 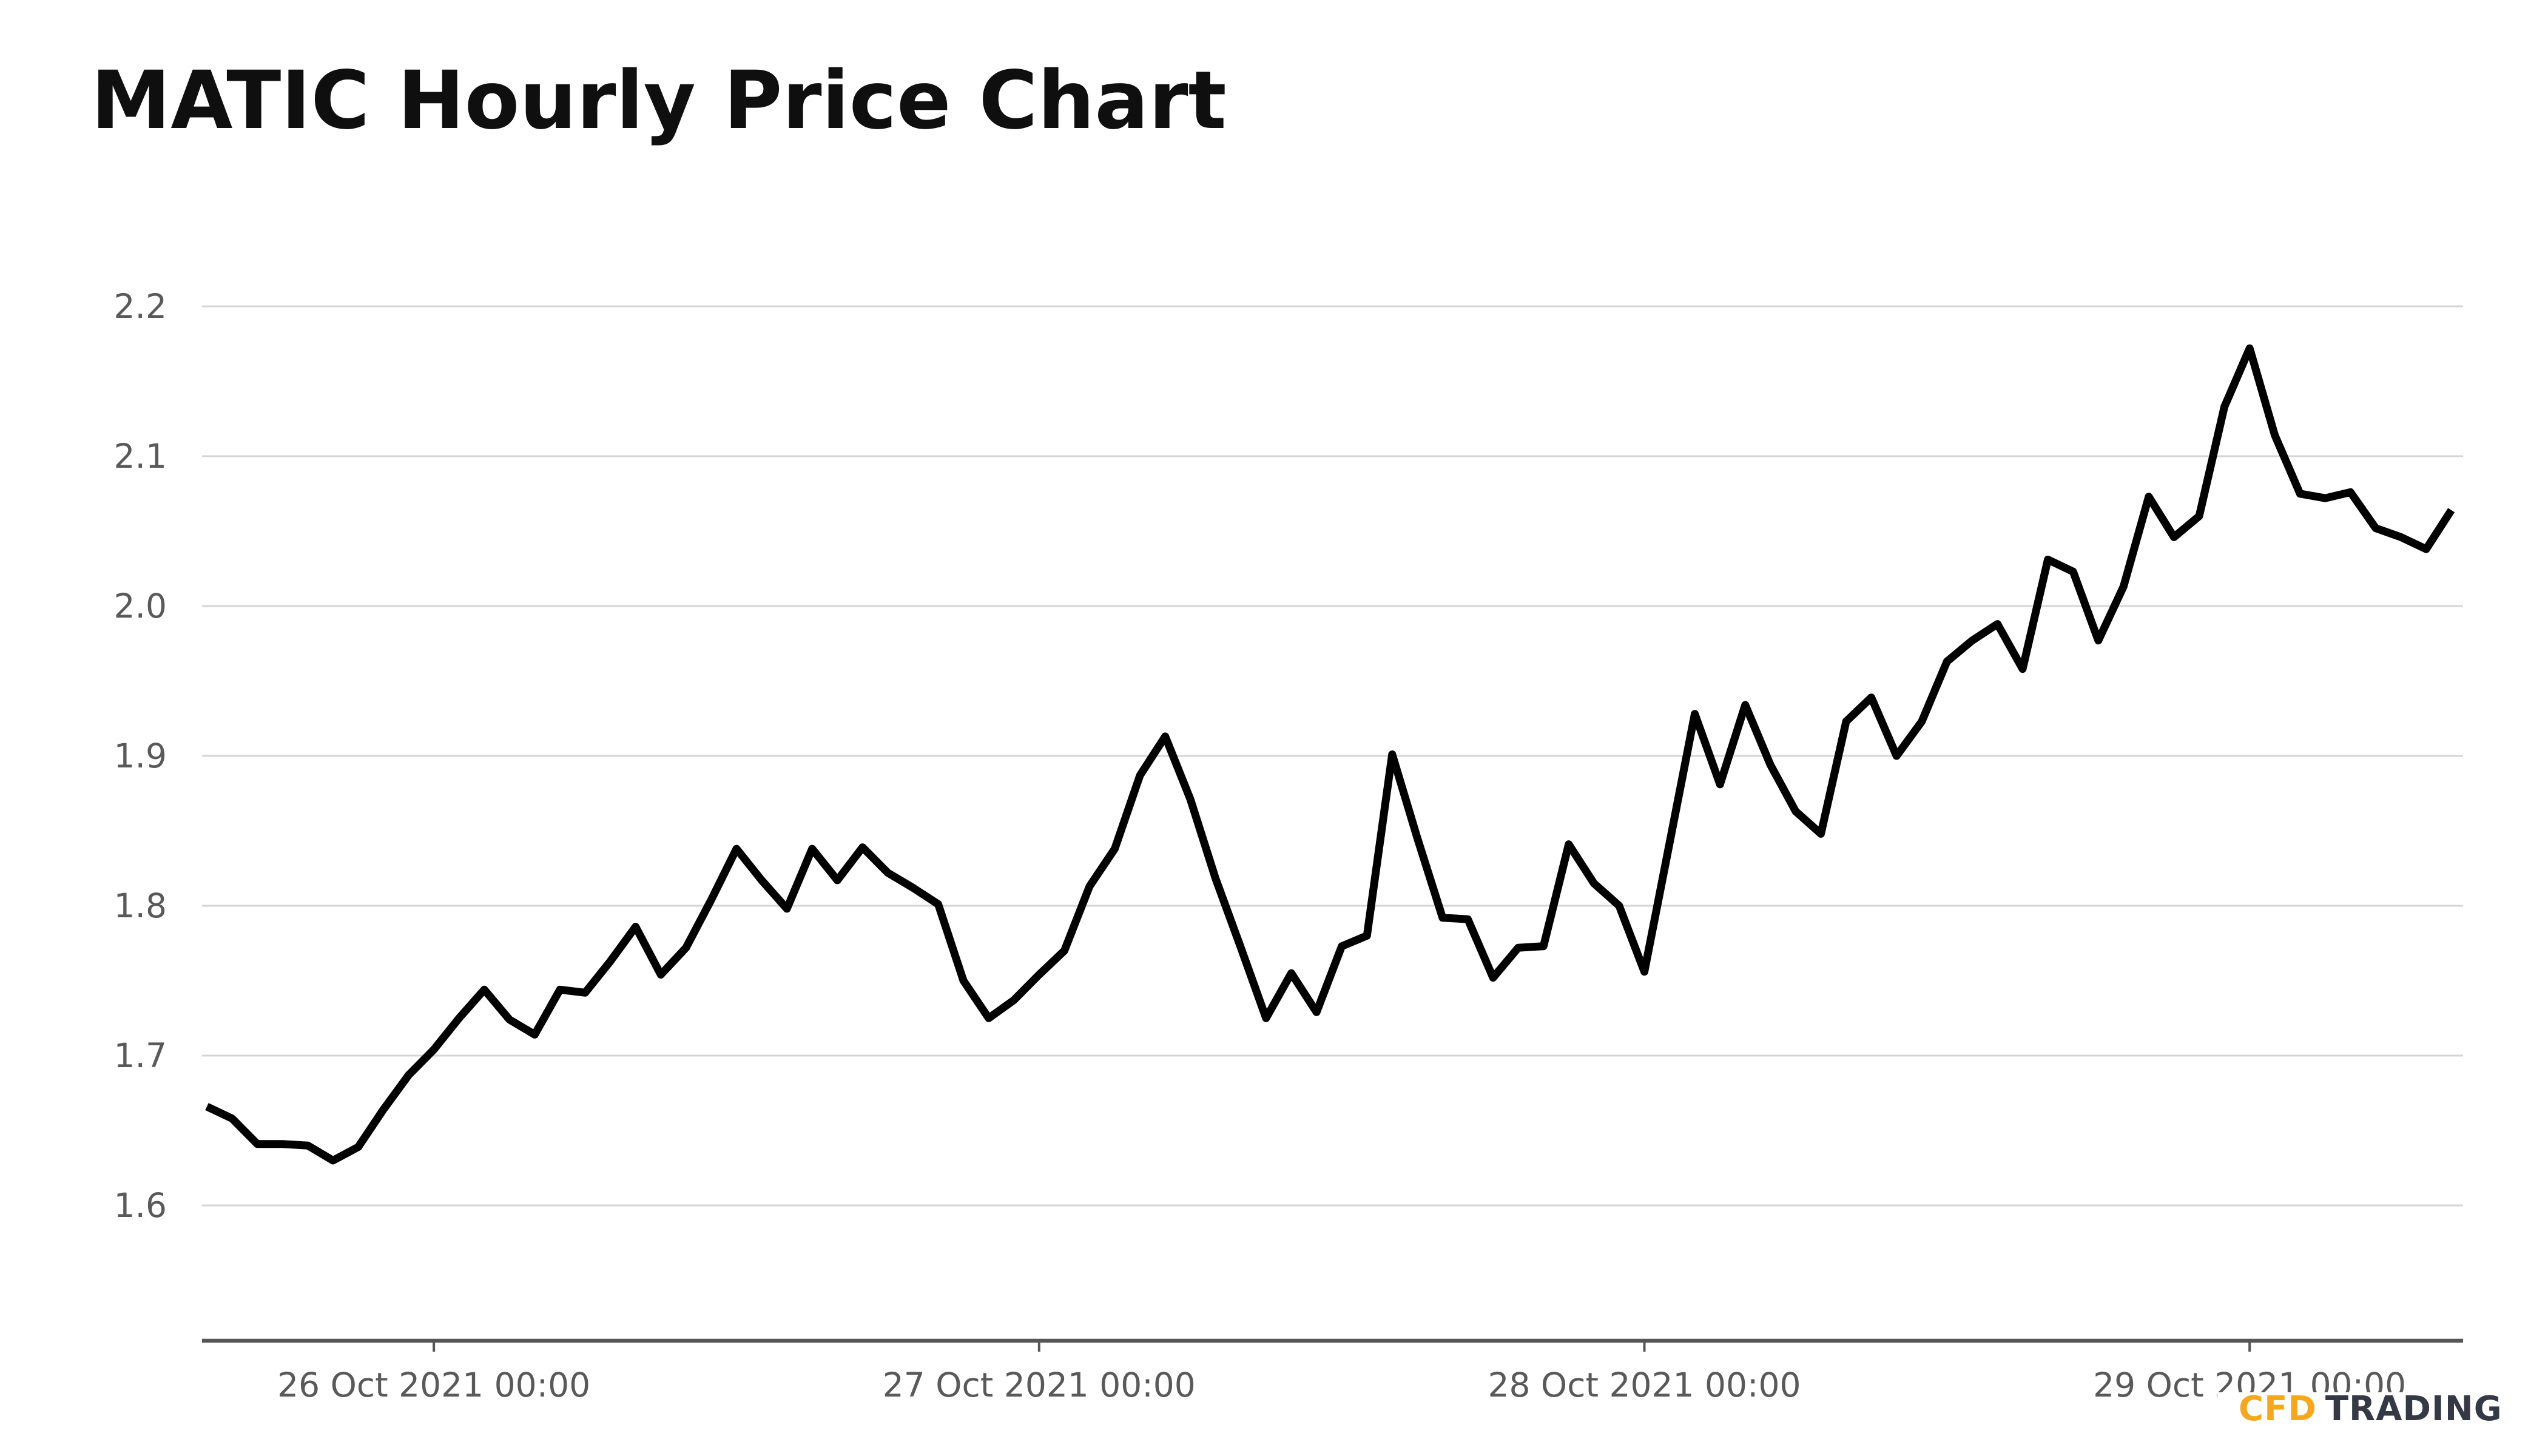 What do you see at coordinates (1332, 1345) in the screenshot?
I see `x-axis` at bounding box center [1332, 1345].